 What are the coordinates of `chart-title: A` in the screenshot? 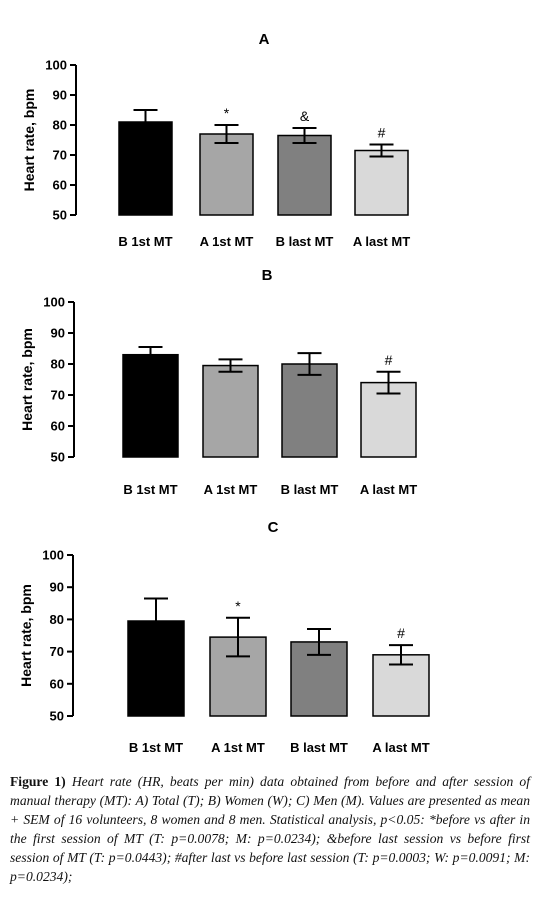 It's located at (264, 39).